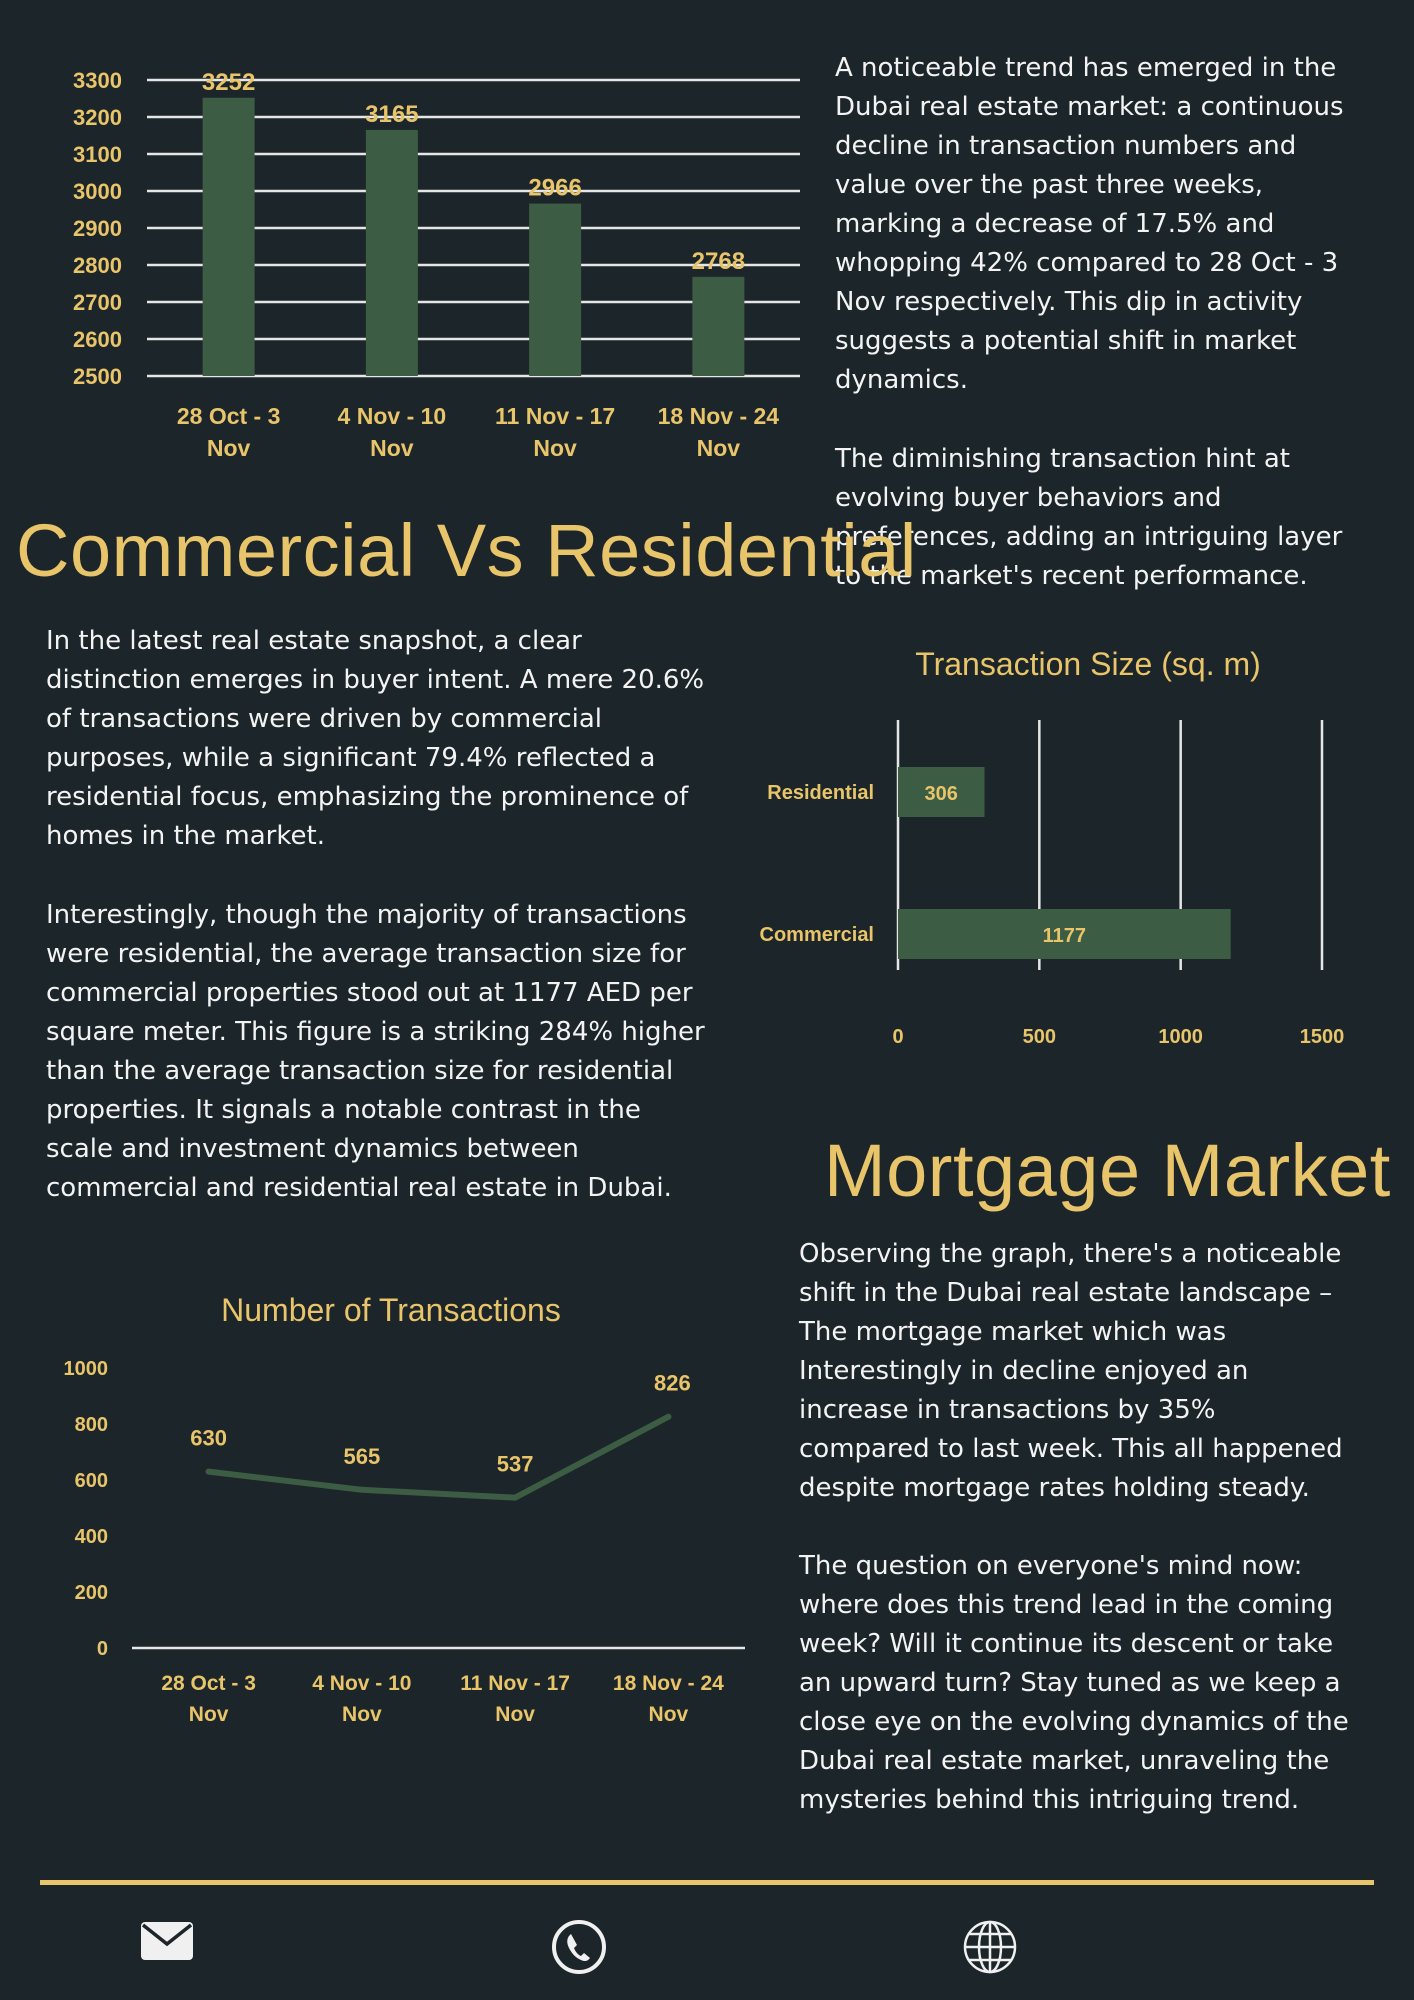  Describe the element at coordinates (1322, 1037) in the screenshot. I see `x-tick-label: 1500` at that location.